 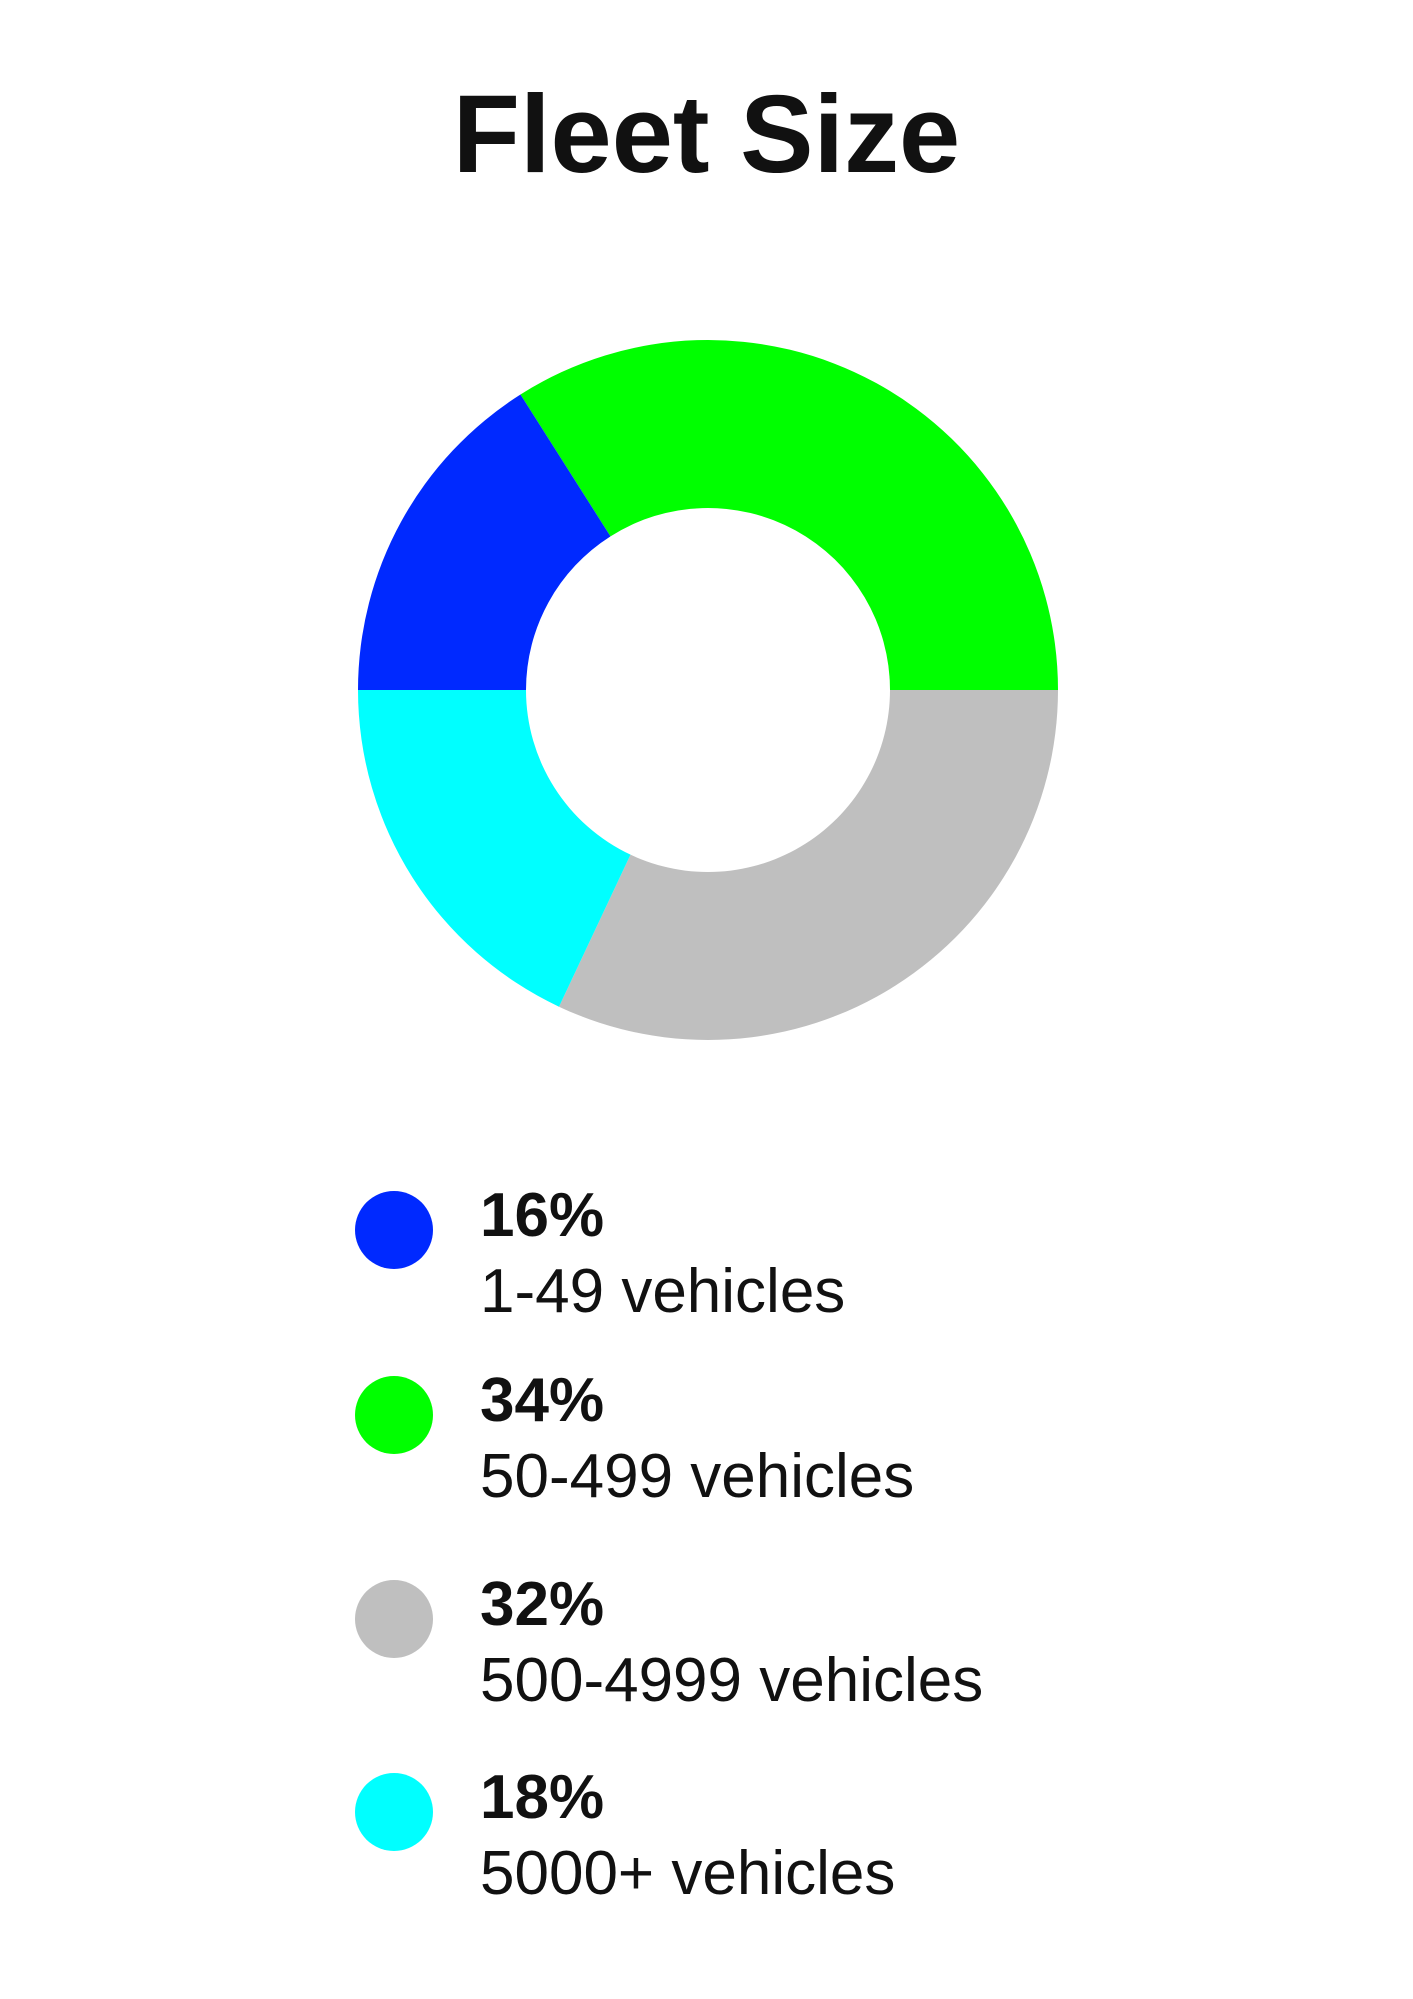 What do you see at coordinates (542, 1797) in the screenshot?
I see `legend-value: 18%` at bounding box center [542, 1797].